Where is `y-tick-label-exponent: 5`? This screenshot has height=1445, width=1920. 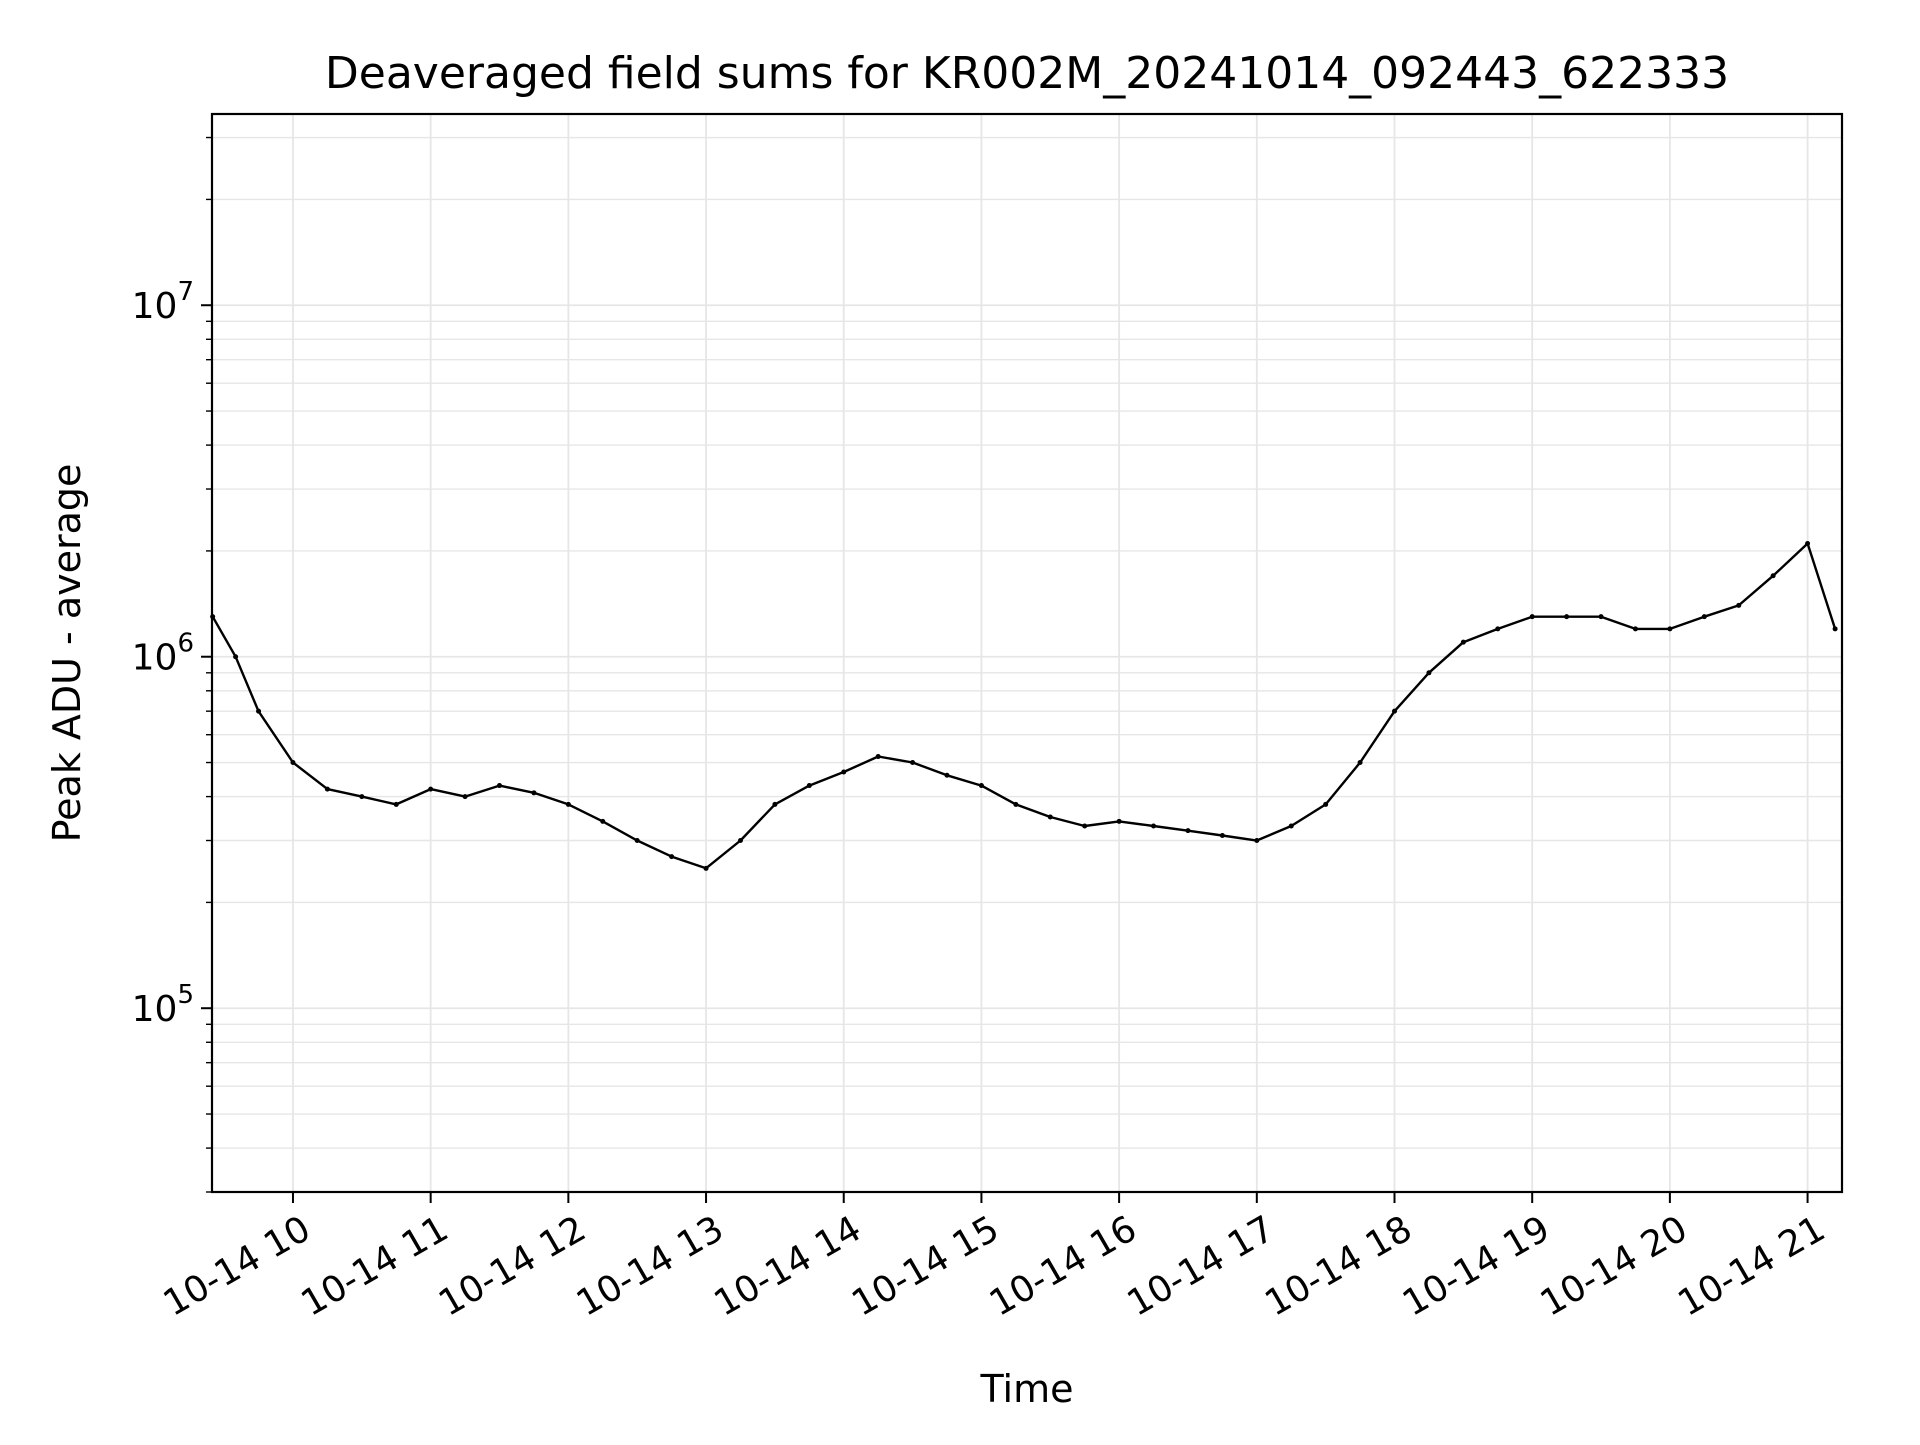
y-tick-label-exponent: 5 is located at coordinates (185, 995).